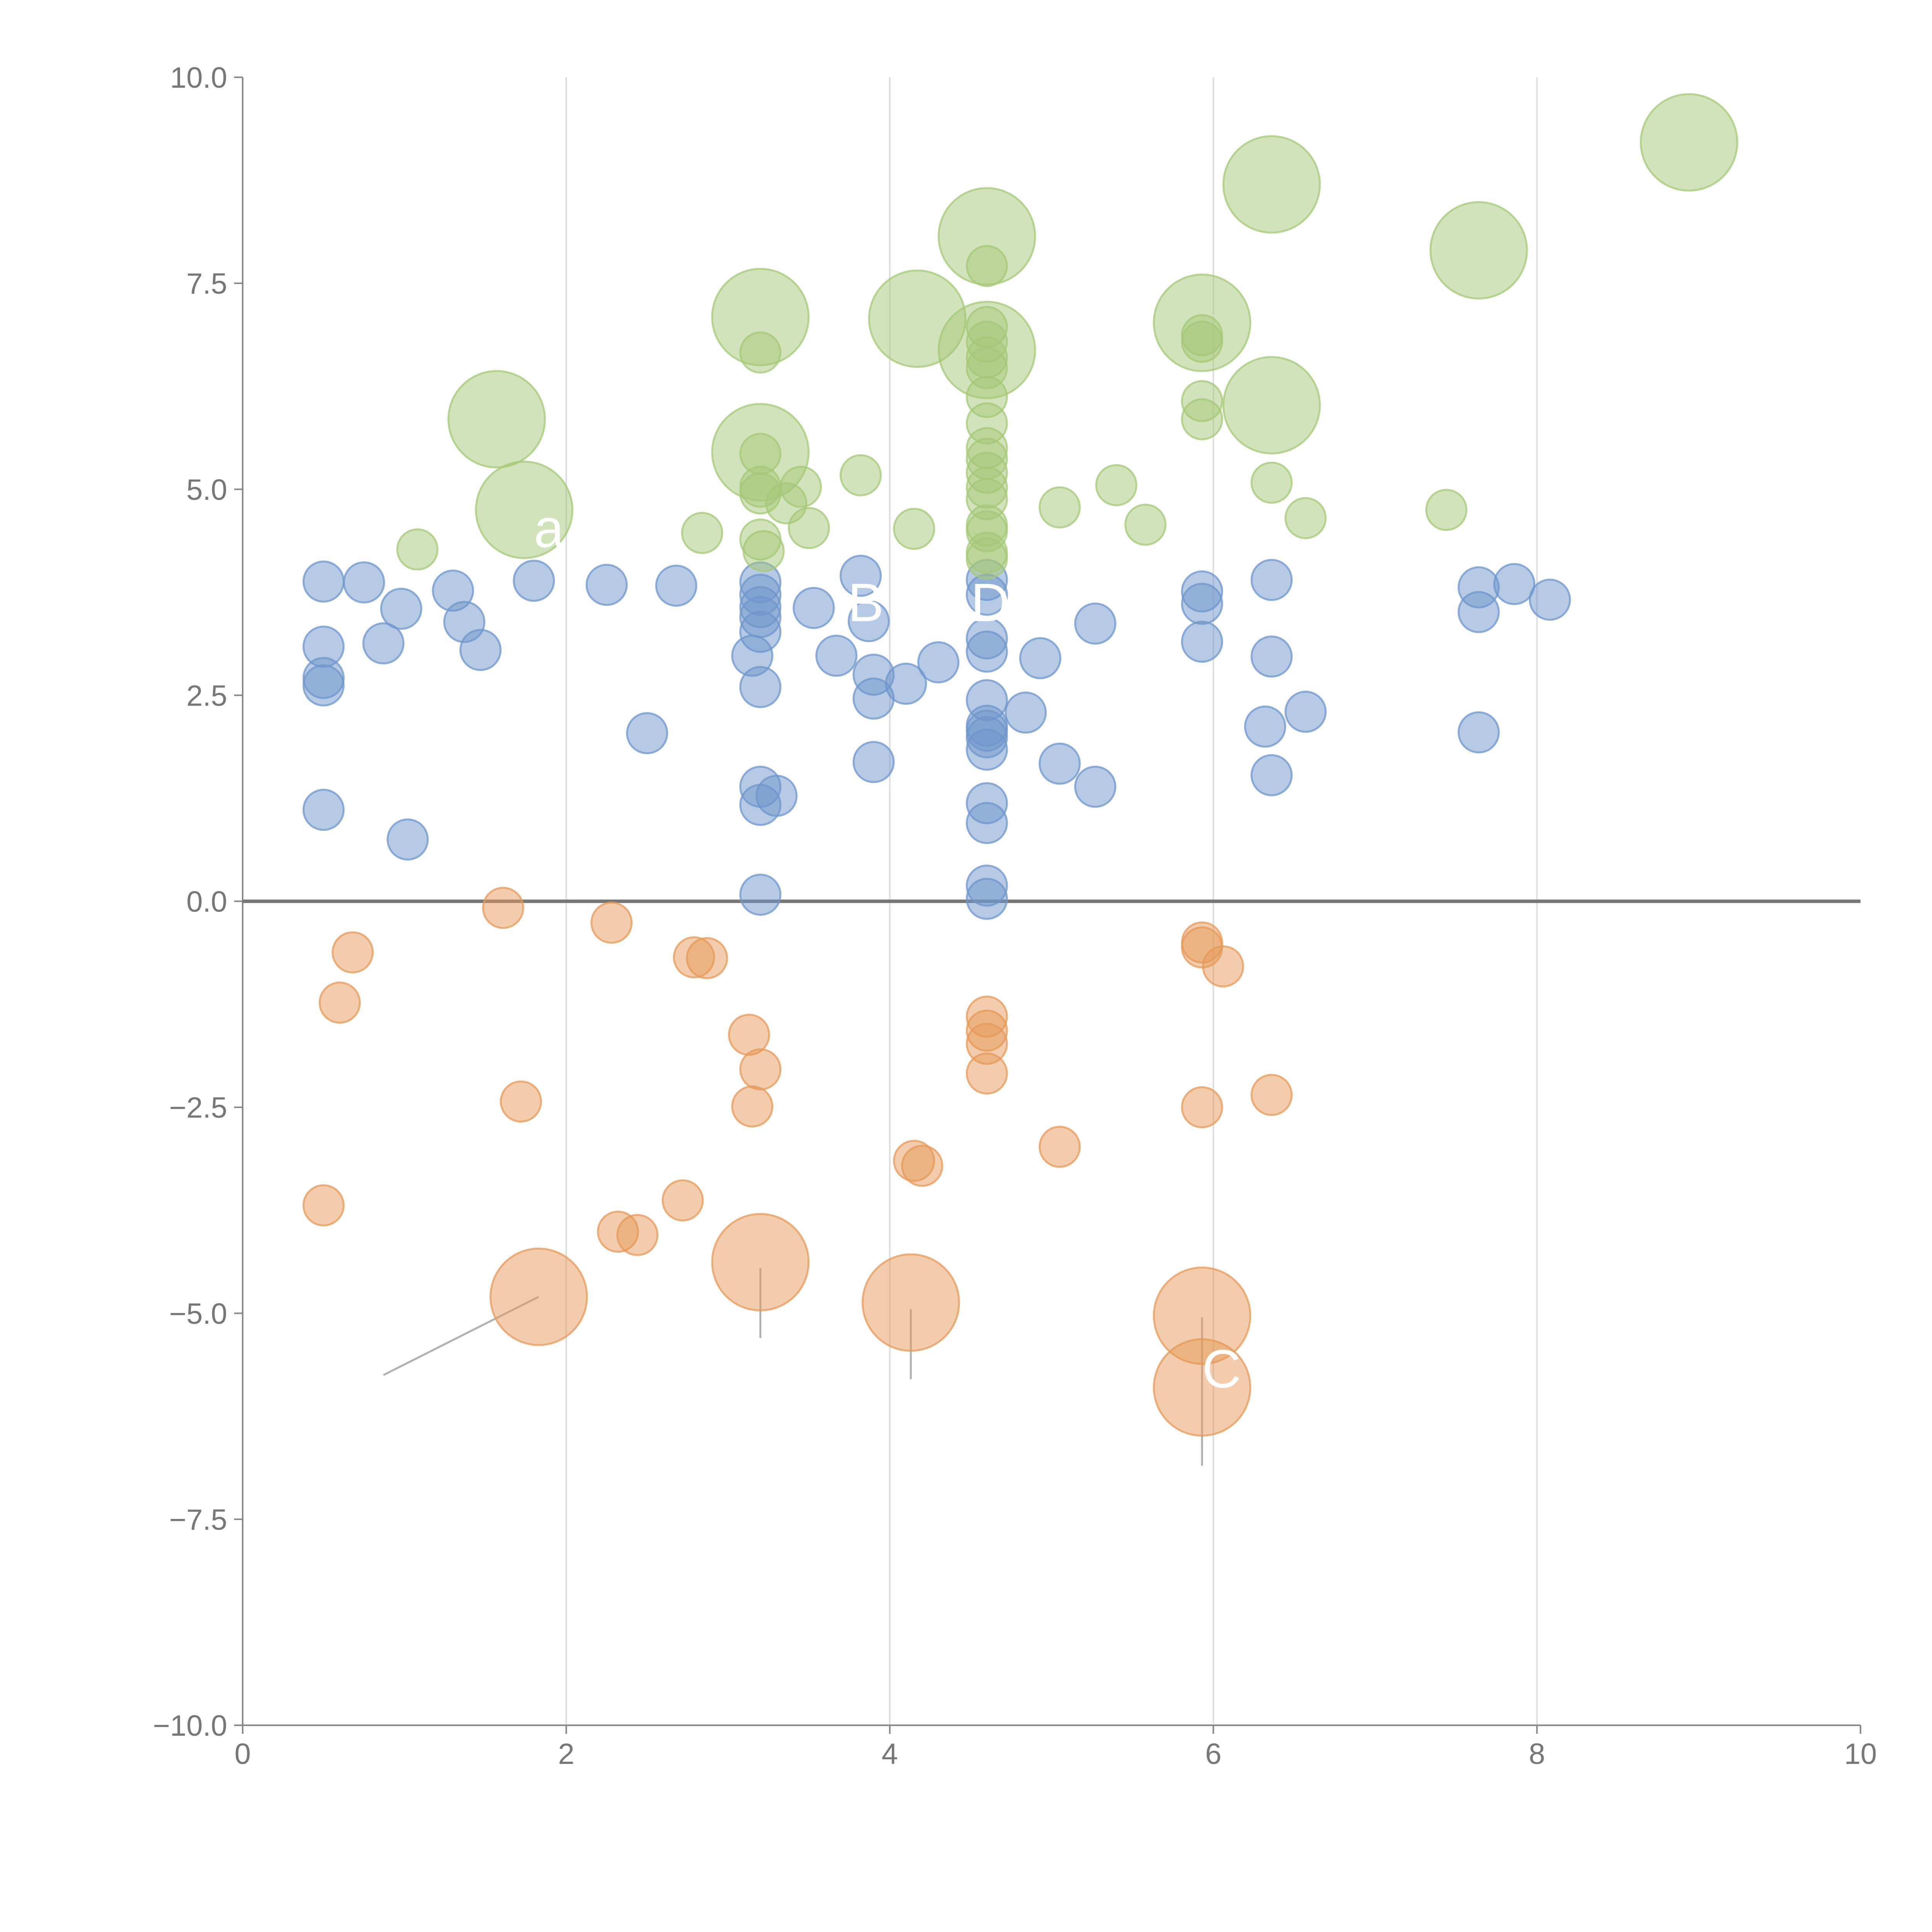 The height and width of the screenshot is (1932, 1932). What do you see at coordinates (198, 1519) in the screenshot?
I see `y-tick-label: −7.5` at bounding box center [198, 1519].